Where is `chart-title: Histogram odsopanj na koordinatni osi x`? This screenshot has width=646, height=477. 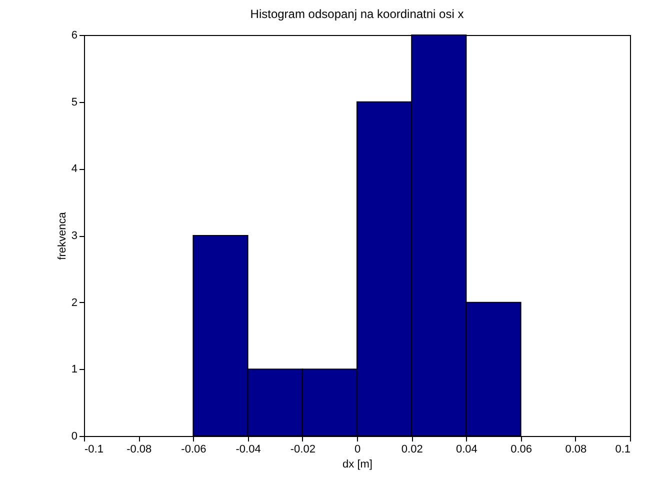 chart-title: Histogram odsopanj na koordinatni osi x is located at coordinates (357, 14).